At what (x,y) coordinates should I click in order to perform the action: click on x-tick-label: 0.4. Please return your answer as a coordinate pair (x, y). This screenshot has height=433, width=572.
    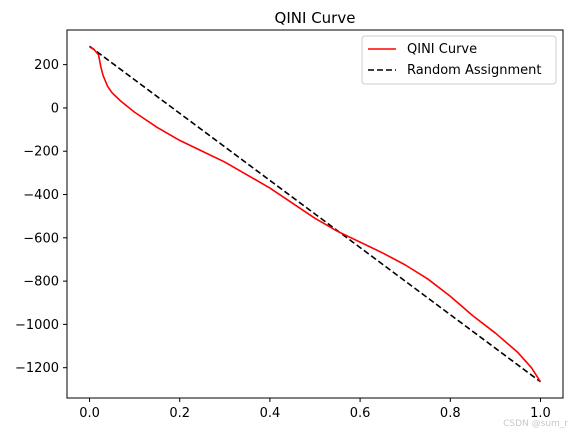
    Looking at the image, I should click on (270, 413).